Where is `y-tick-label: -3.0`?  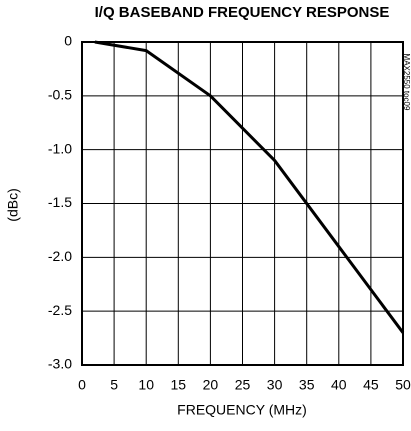 y-tick-label: -3.0 is located at coordinates (60, 364).